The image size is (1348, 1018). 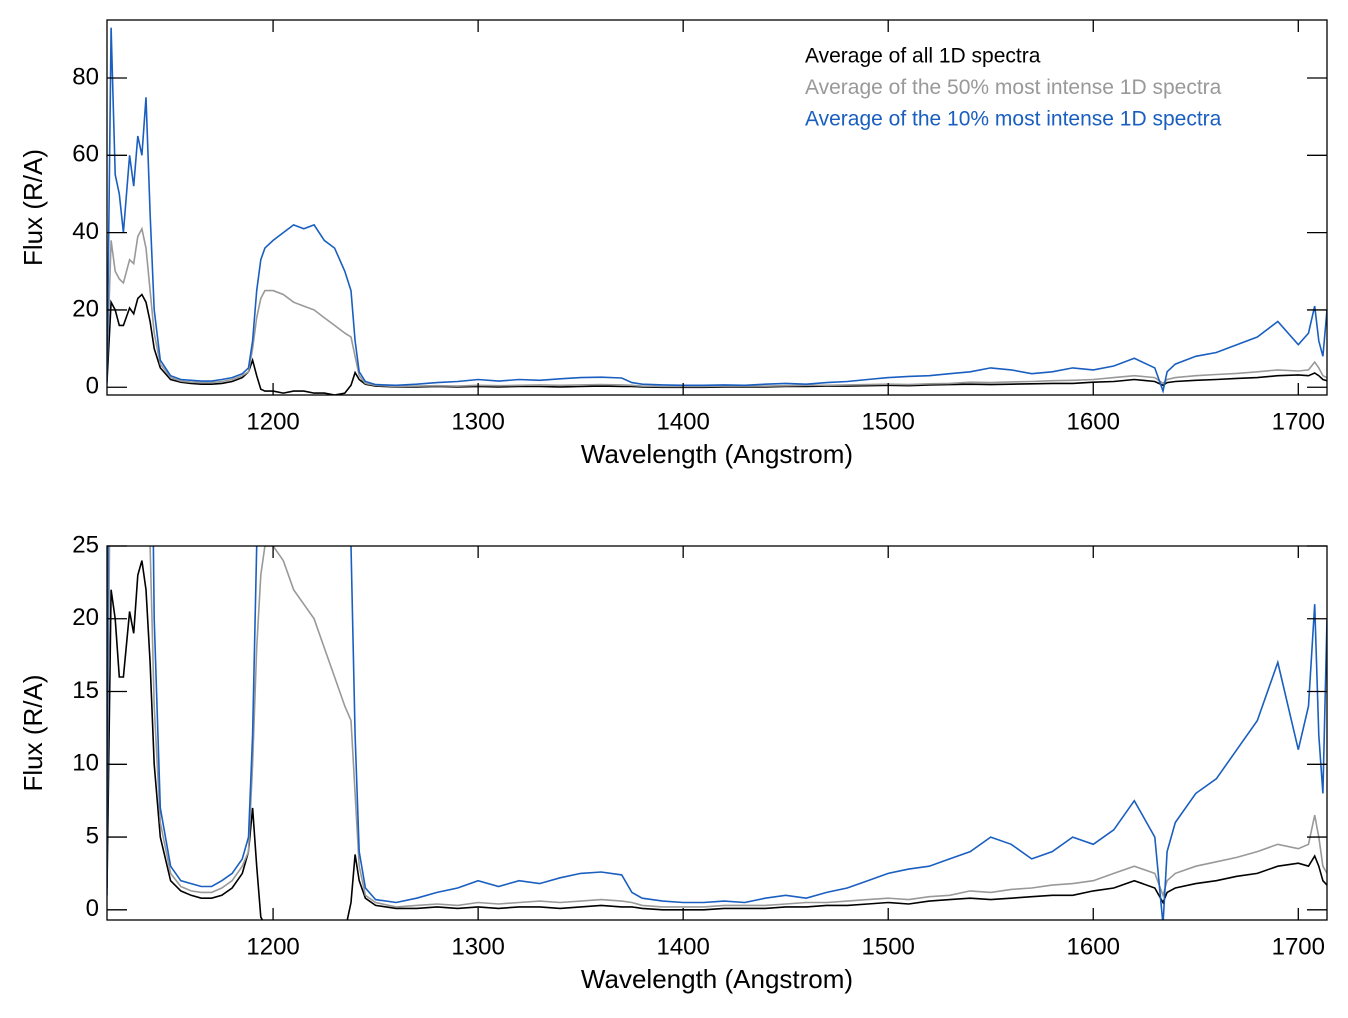 What do you see at coordinates (85, 544) in the screenshot?
I see `y-tick-label: 25` at bounding box center [85, 544].